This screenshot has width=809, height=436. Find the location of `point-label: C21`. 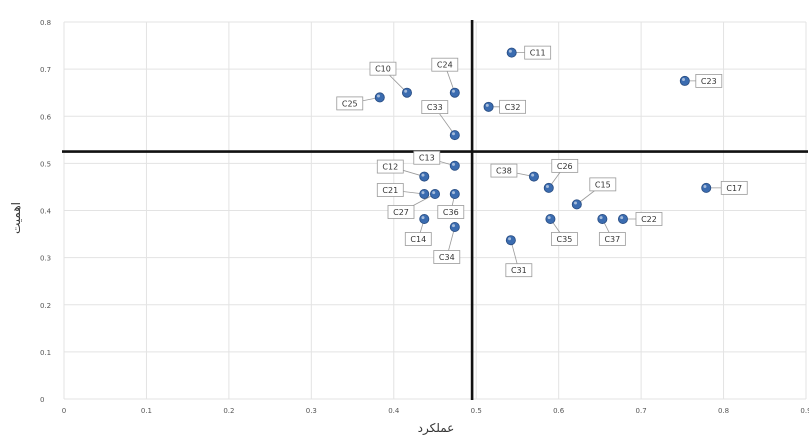

point-label: C21 is located at coordinates (390, 190).